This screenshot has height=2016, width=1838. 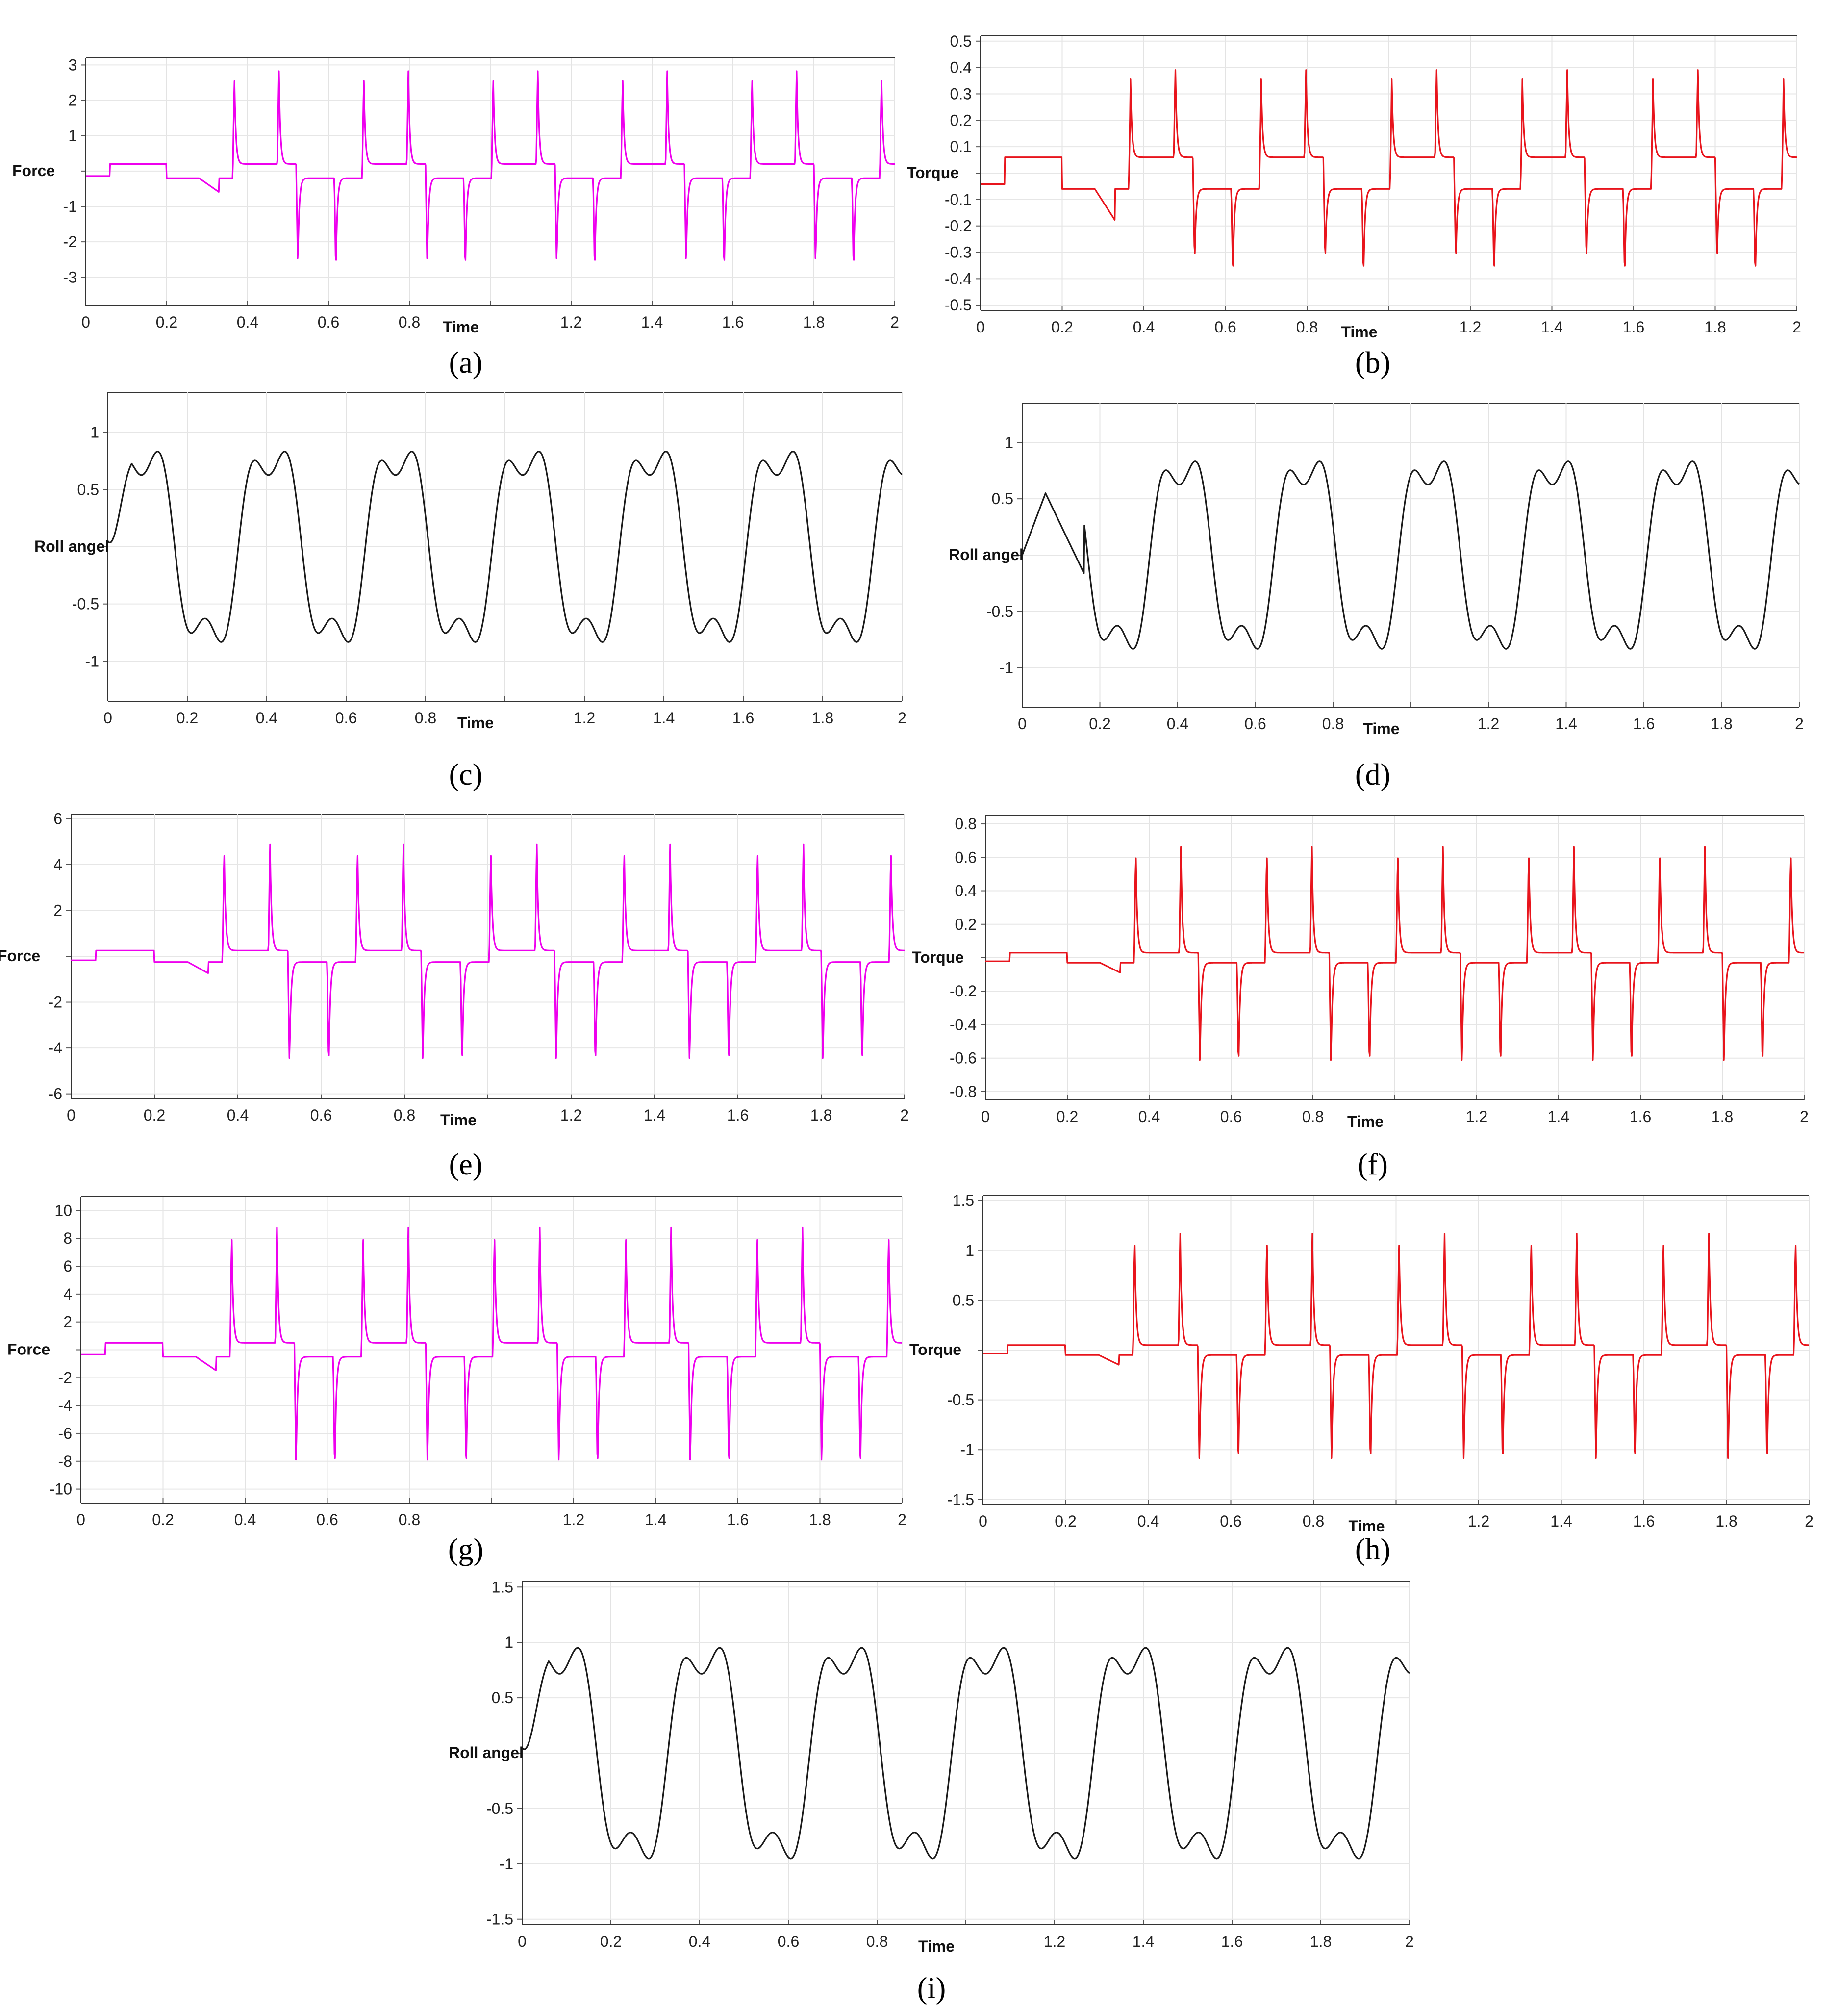 What do you see at coordinates (466, 774) in the screenshot?
I see `panel-caption: (c)` at bounding box center [466, 774].